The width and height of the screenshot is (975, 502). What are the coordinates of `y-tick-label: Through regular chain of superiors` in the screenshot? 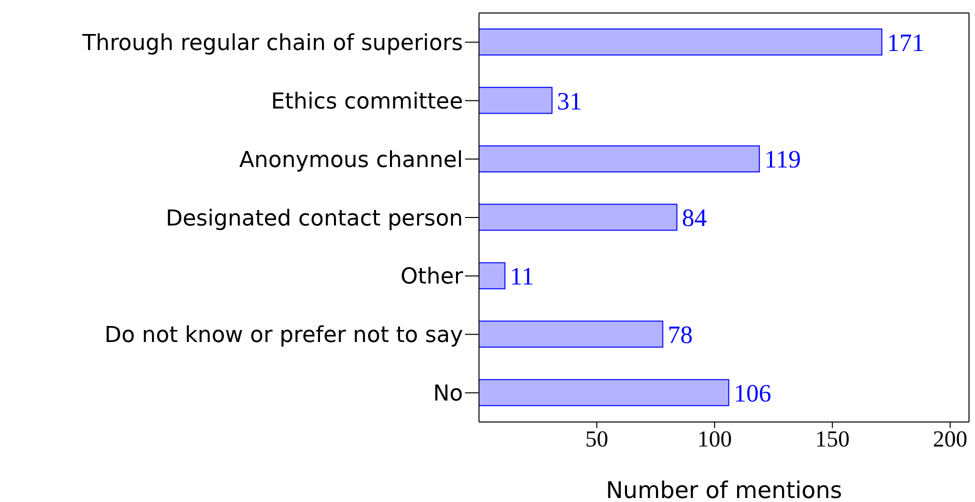 It's located at (272, 43).